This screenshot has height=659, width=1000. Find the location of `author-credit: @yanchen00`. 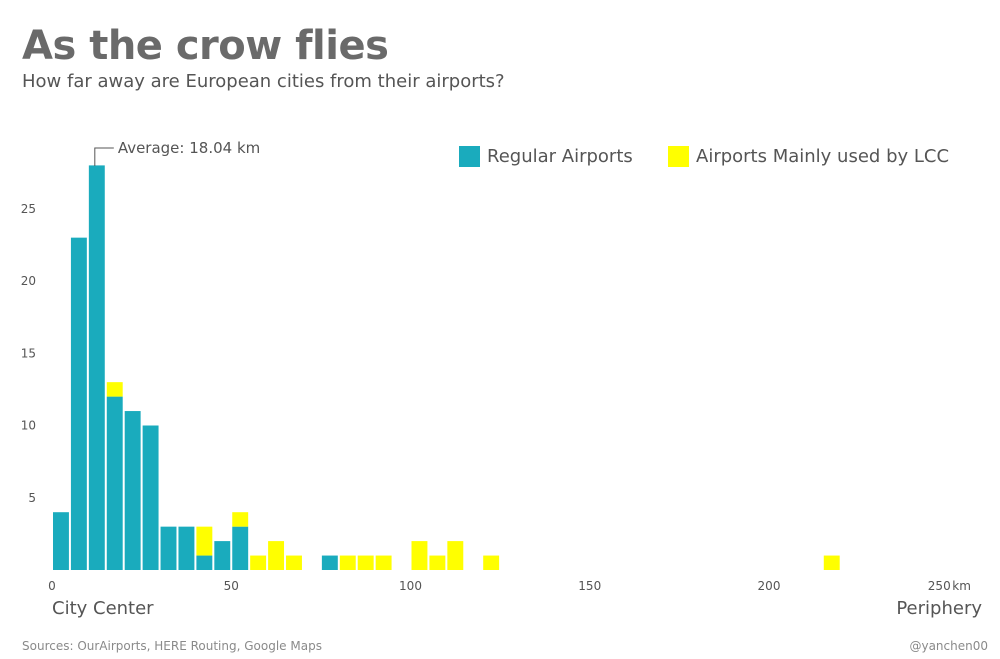

author-credit: @yanchen00 is located at coordinates (948, 646).